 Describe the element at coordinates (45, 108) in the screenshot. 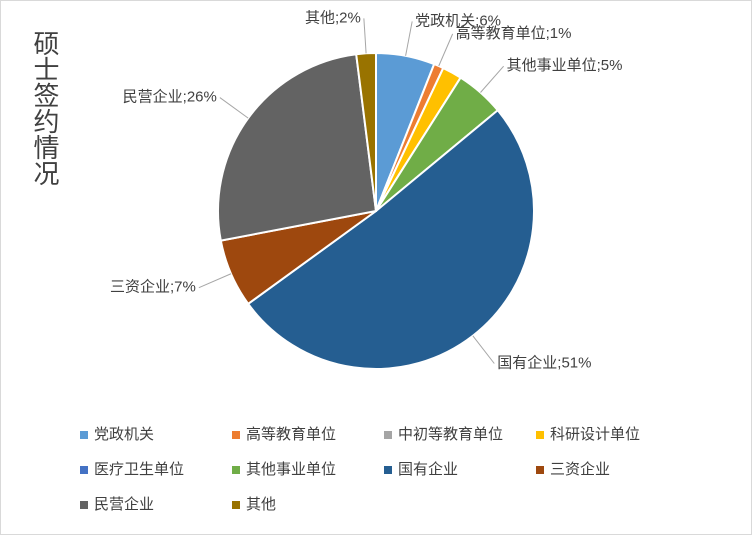

I see `chart-title: 硕士签约情况` at that location.